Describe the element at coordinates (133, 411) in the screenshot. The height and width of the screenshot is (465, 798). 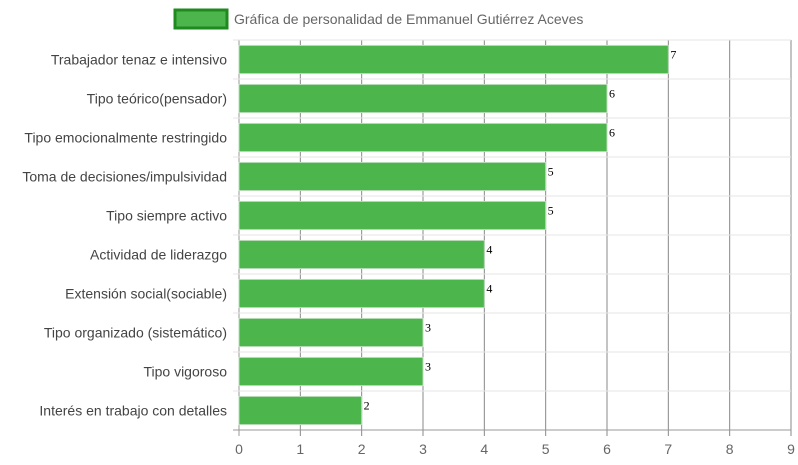
I see `category-label: Interés en trabajo con detalles` at that location.